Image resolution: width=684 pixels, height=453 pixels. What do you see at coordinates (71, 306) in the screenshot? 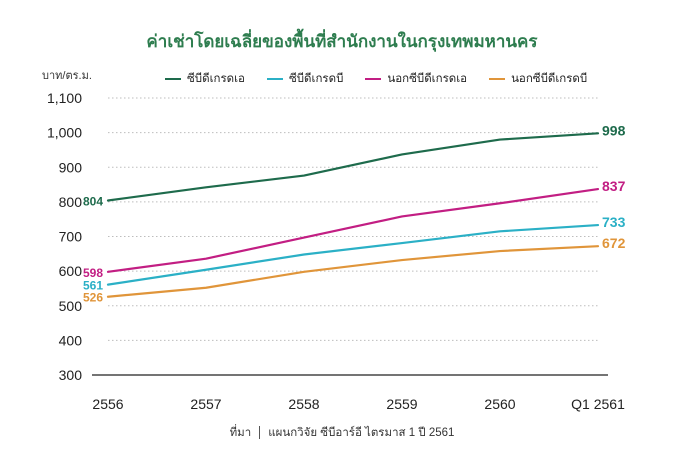
I see `y-tick-label: 500` at bounding box center [71, 306].